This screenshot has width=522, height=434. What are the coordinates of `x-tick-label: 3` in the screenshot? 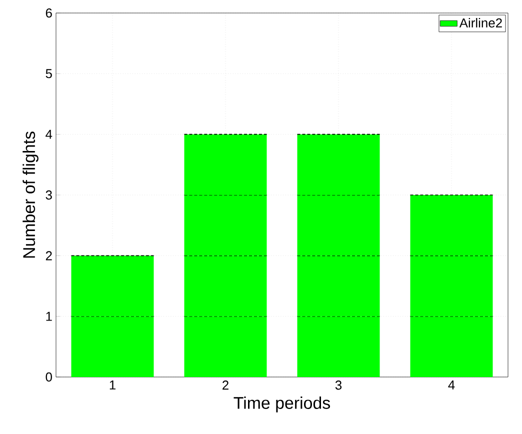 It's located at (338, 385).